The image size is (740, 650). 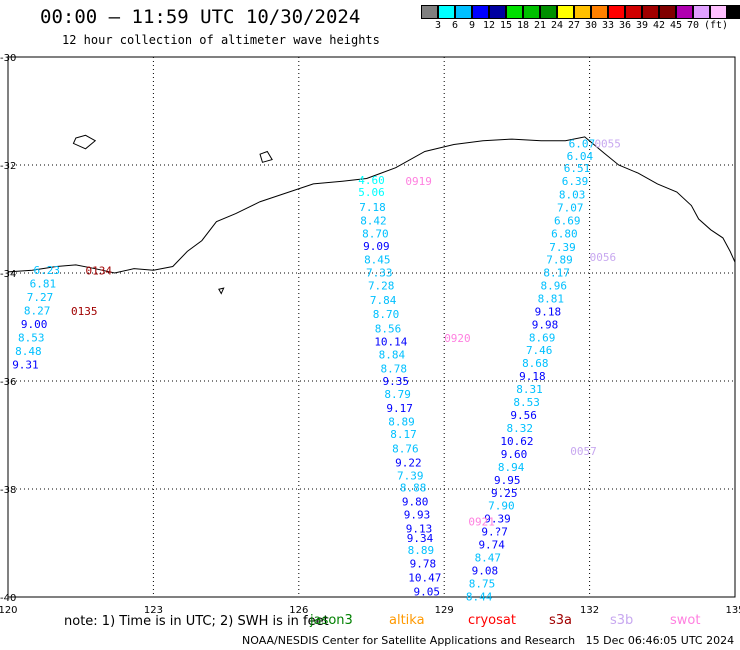 I want to click on wave-height-label: 9.98, so click(x=545, y=324).